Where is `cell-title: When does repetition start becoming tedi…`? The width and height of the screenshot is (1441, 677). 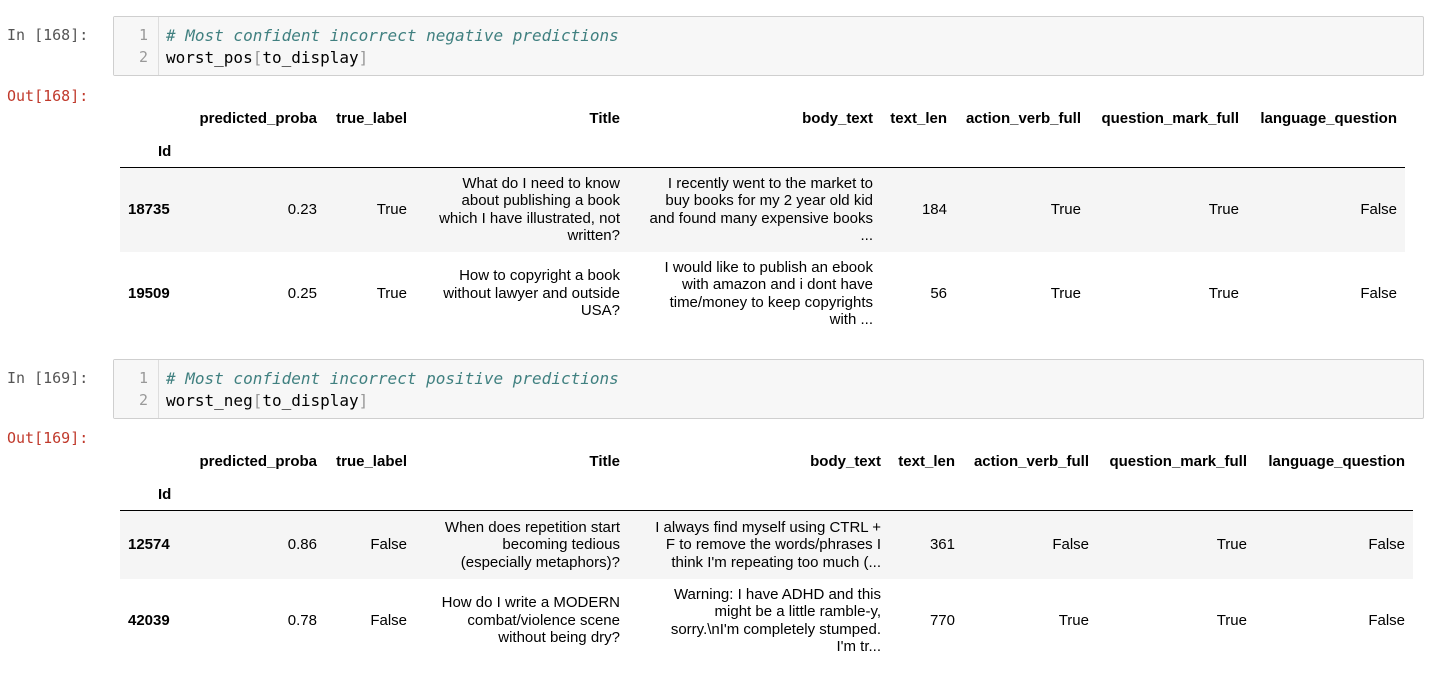
cell-title: When does repetition start becoming tedi… is located at coordinates (532, 544).